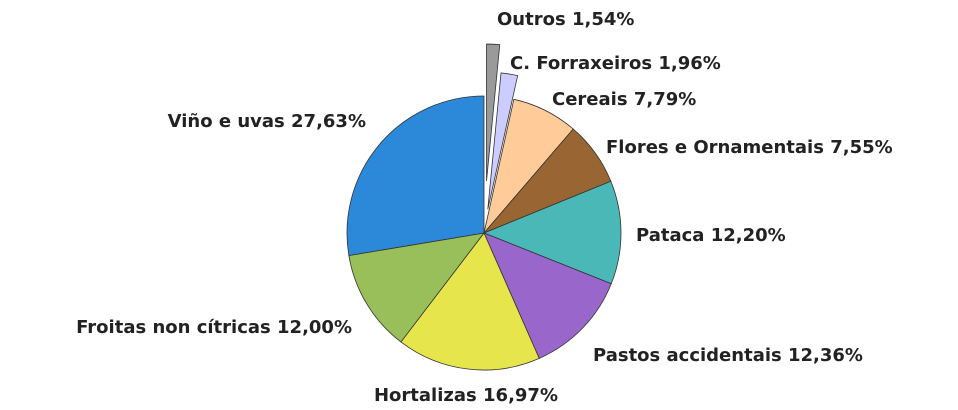  I want to click on category-name: Froitas non cítricas, so click(173, 327).